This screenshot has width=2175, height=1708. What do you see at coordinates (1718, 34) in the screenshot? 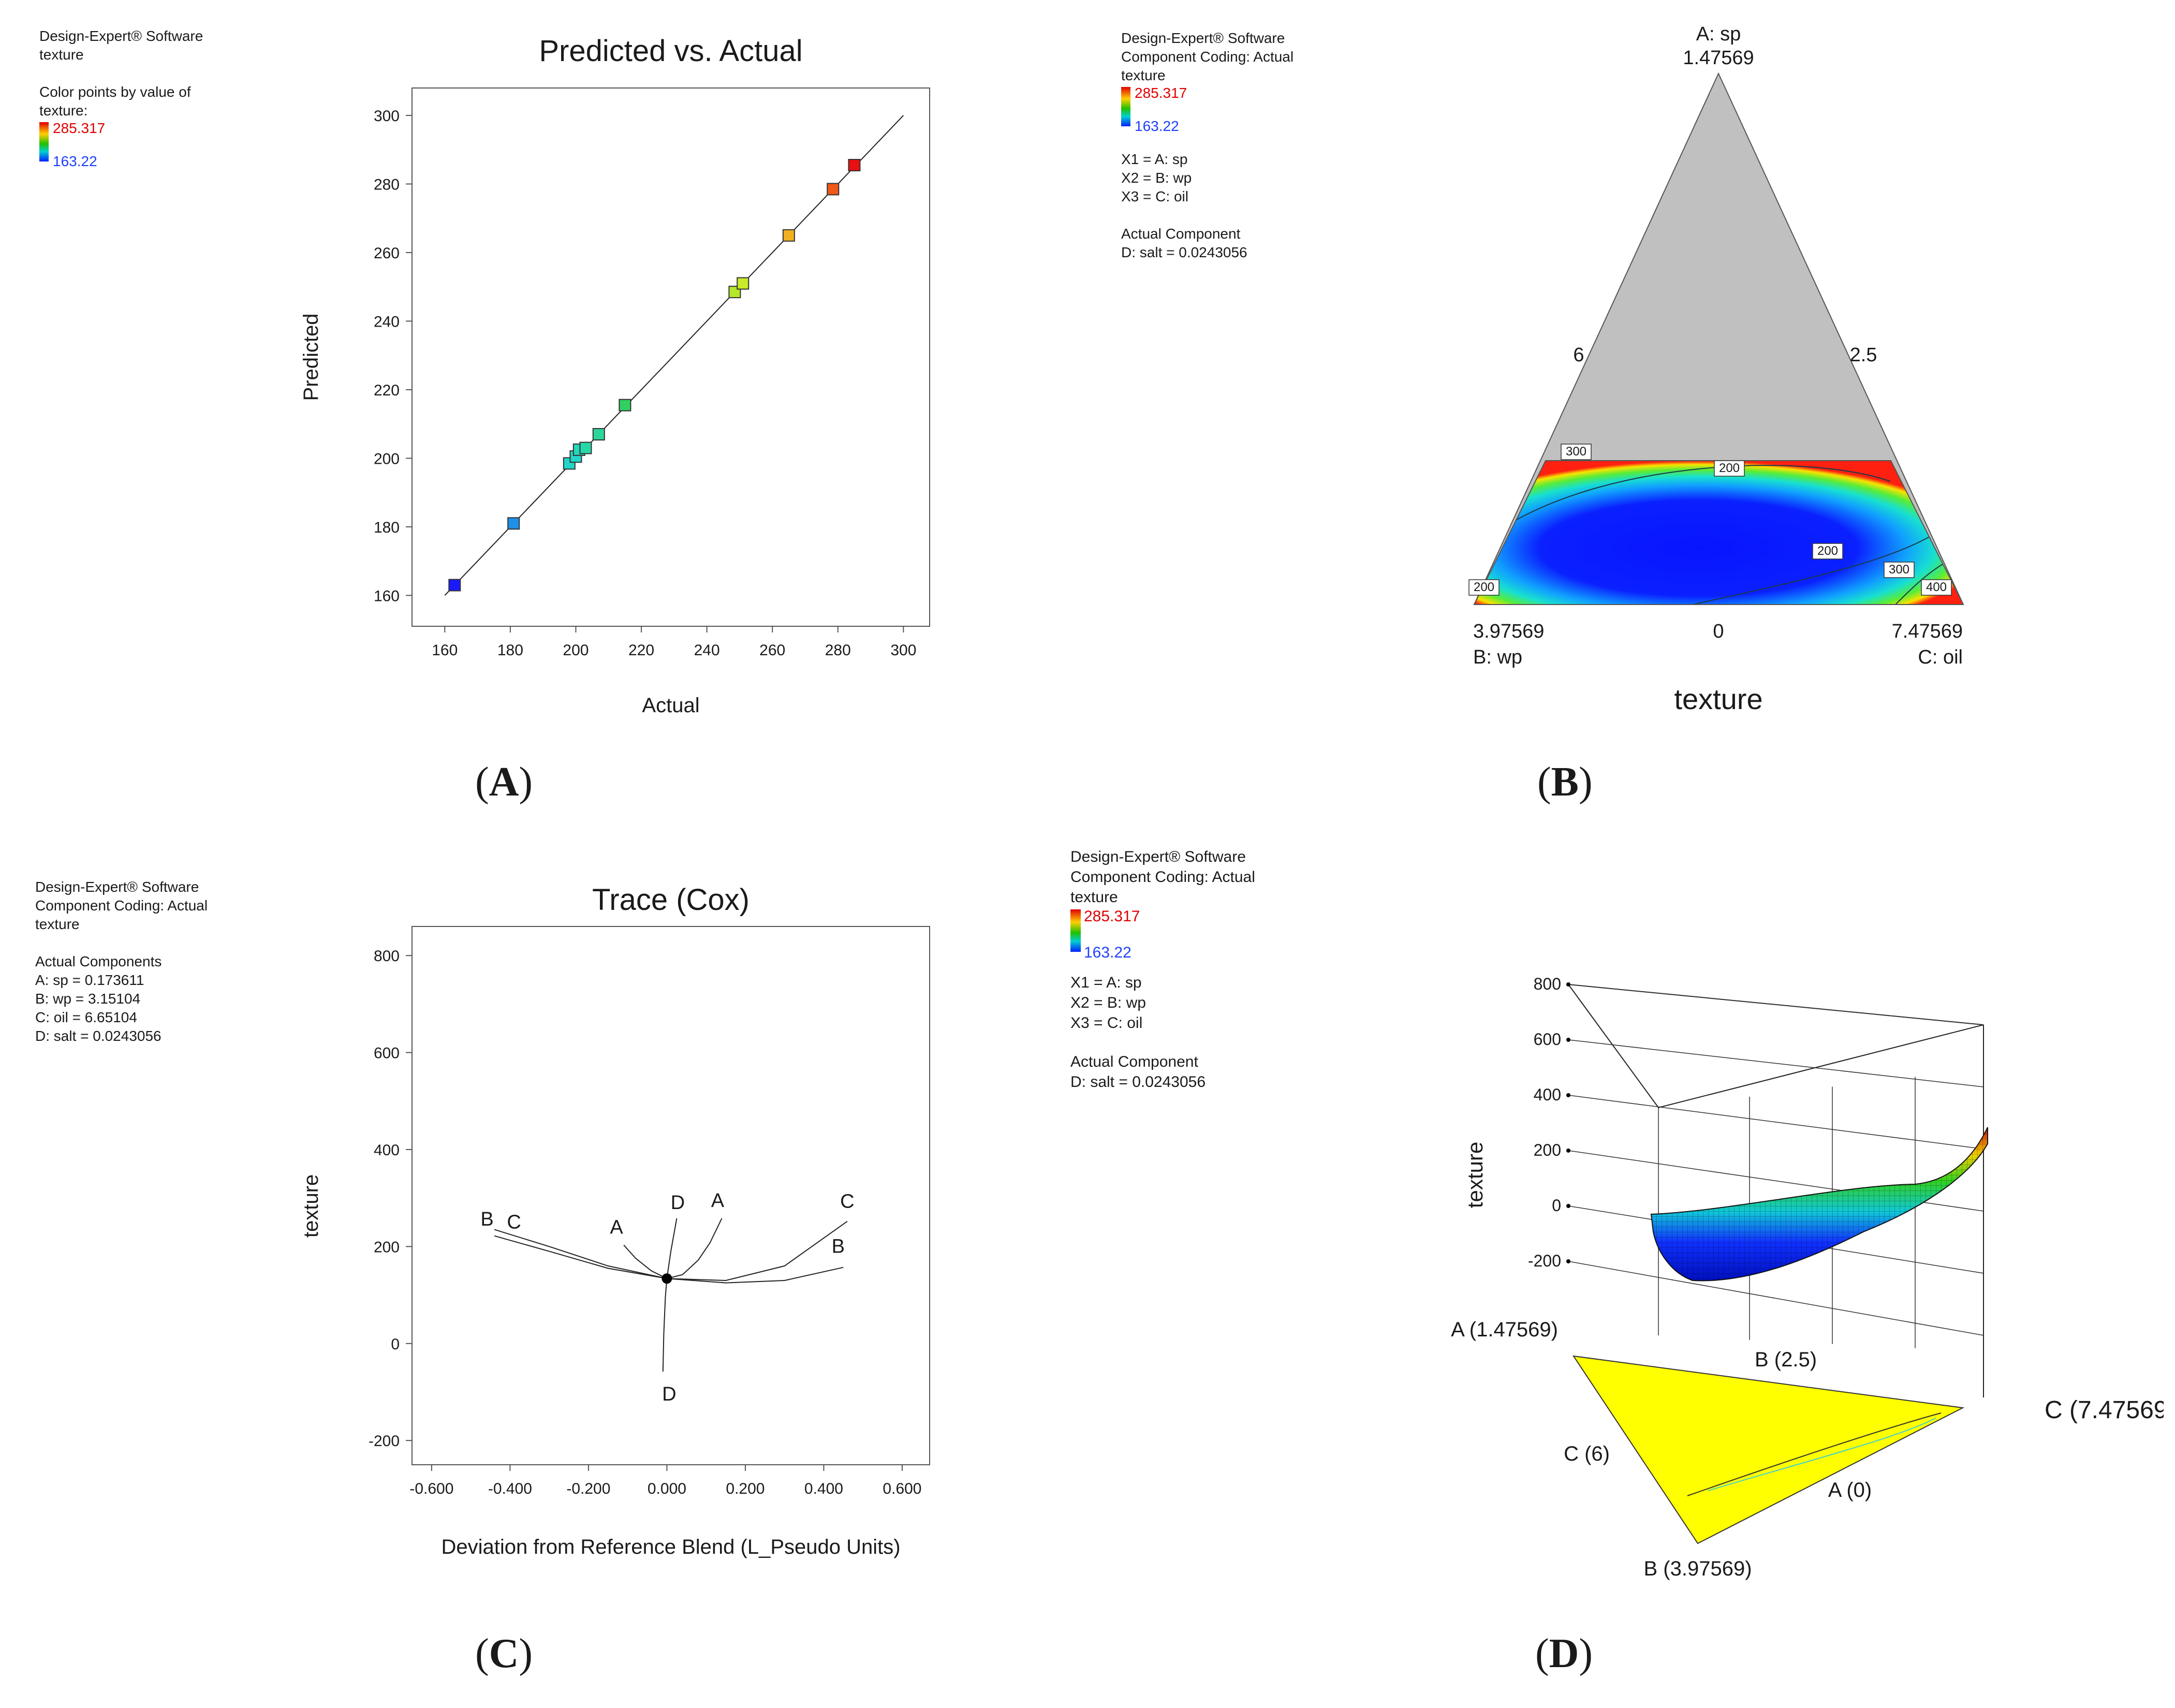
I see `vertex-top-name: A: sp` at bounding box center [1718, 34].